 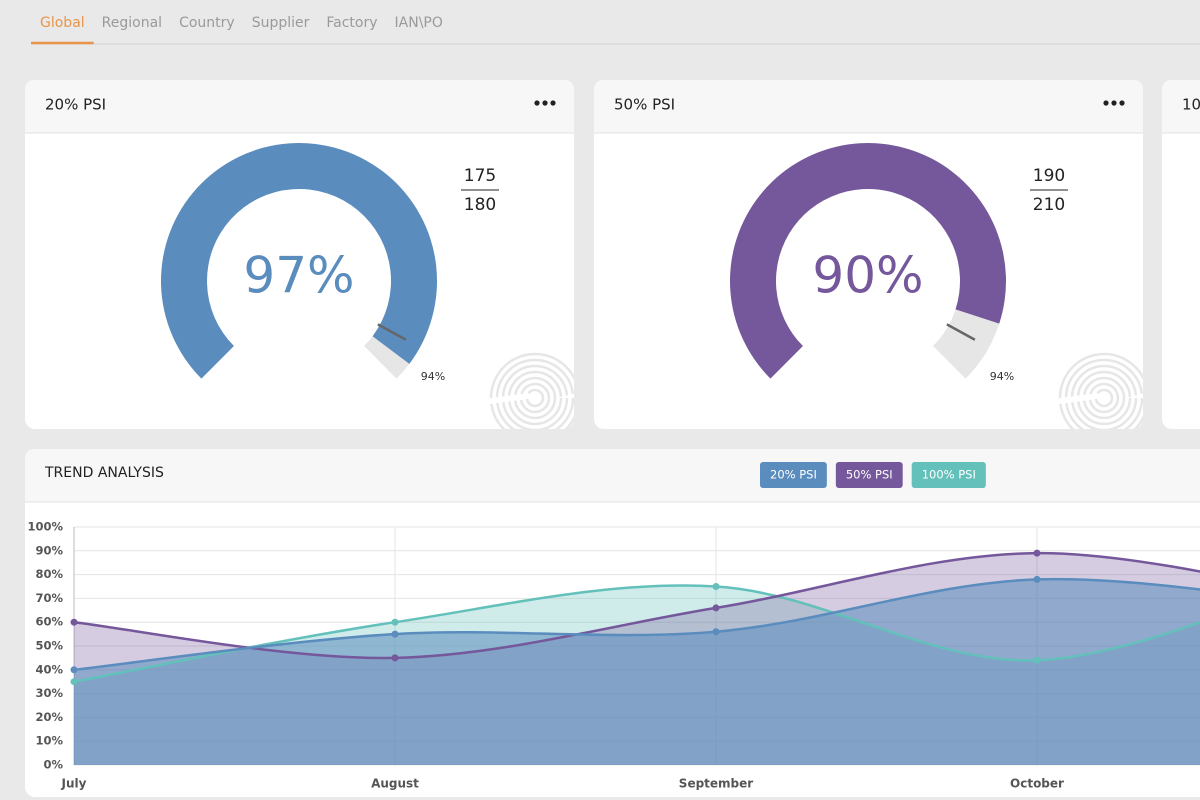 What do you see at coordinates (281, 23) in the screenshot?
I see `tab: Supplier` at bounding box center [281, 23].